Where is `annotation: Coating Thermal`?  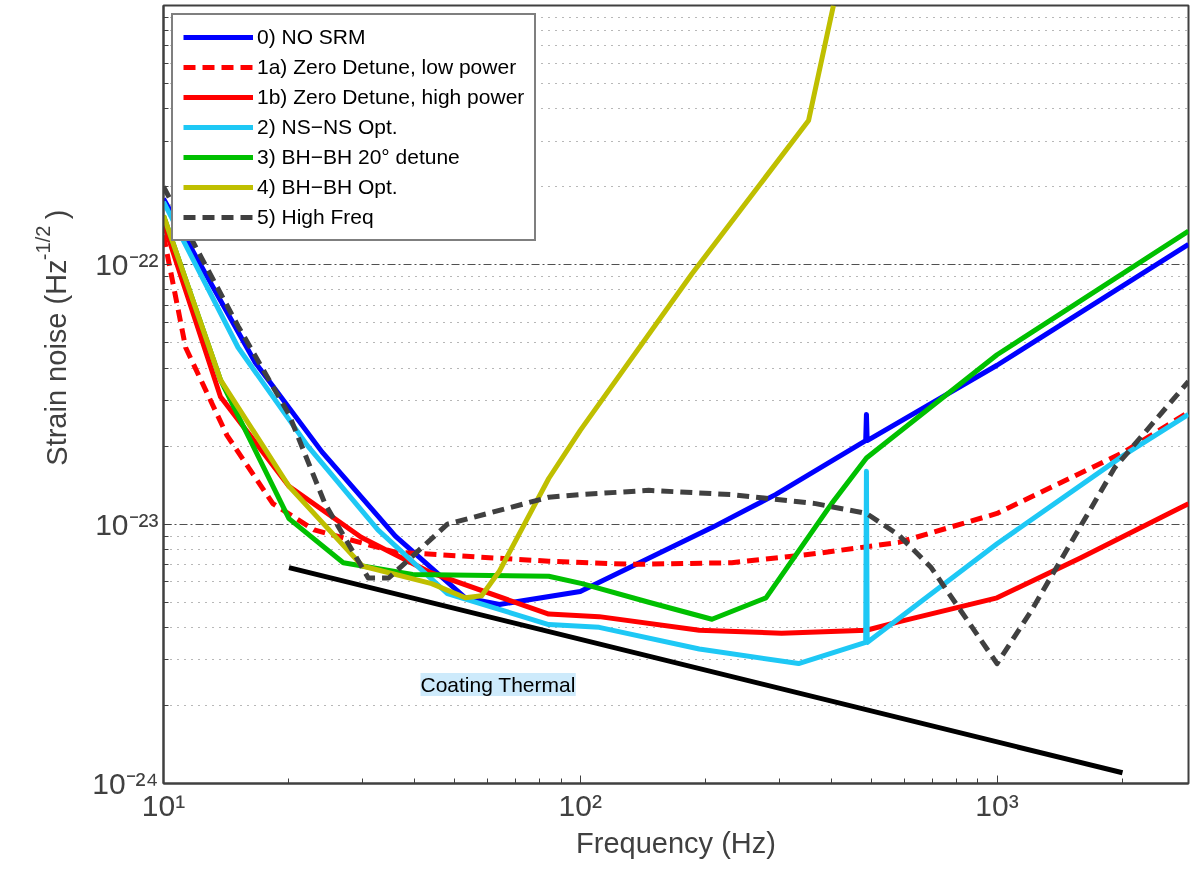
annotation: Coating Thermal is located at coordinates (498, 684).